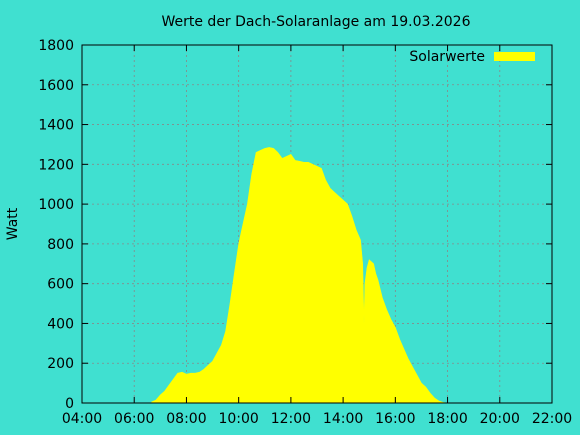 Image resolution: width=580 pixels, height=435 pixels. Describe the element at coordinates (60, 245) in the screenshot. I see `y-tick-label: 800` at that location.